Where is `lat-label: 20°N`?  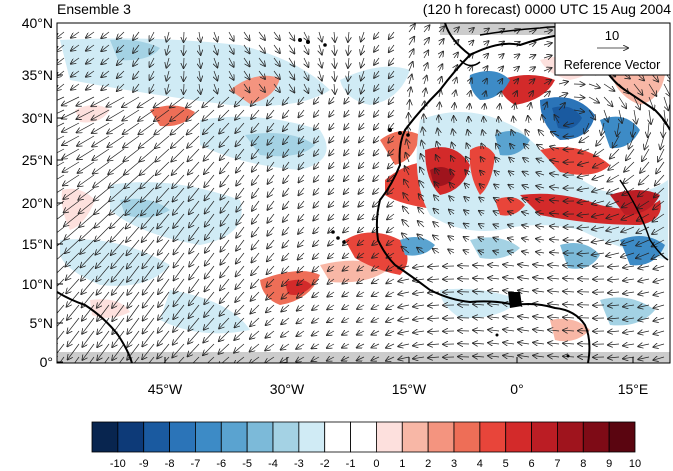 lat-label: 20°N is located at coordinates (37, 203).